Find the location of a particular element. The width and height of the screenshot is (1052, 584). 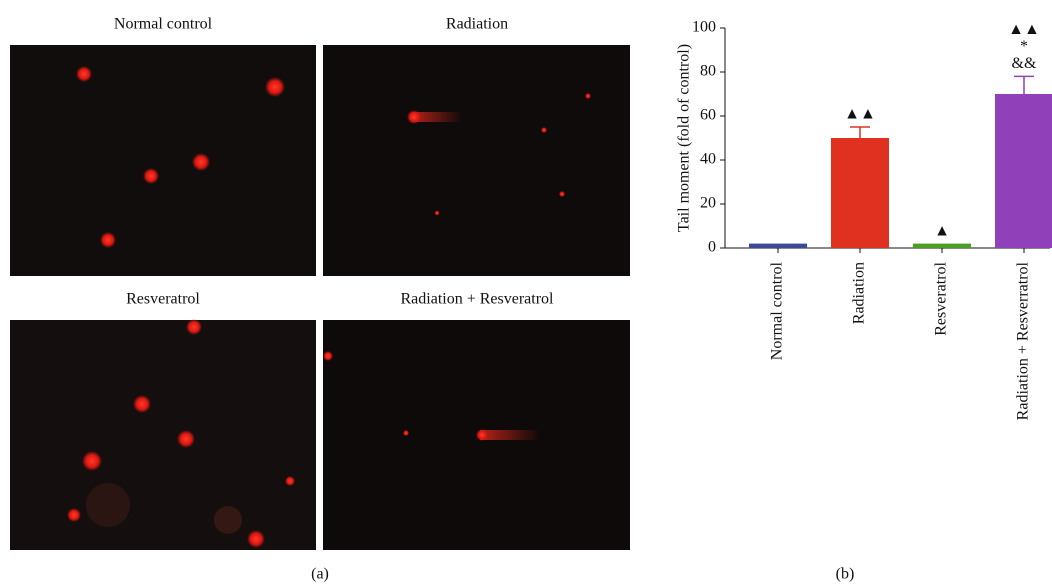

image-title: Radiation is located at coordinates (477, 24).